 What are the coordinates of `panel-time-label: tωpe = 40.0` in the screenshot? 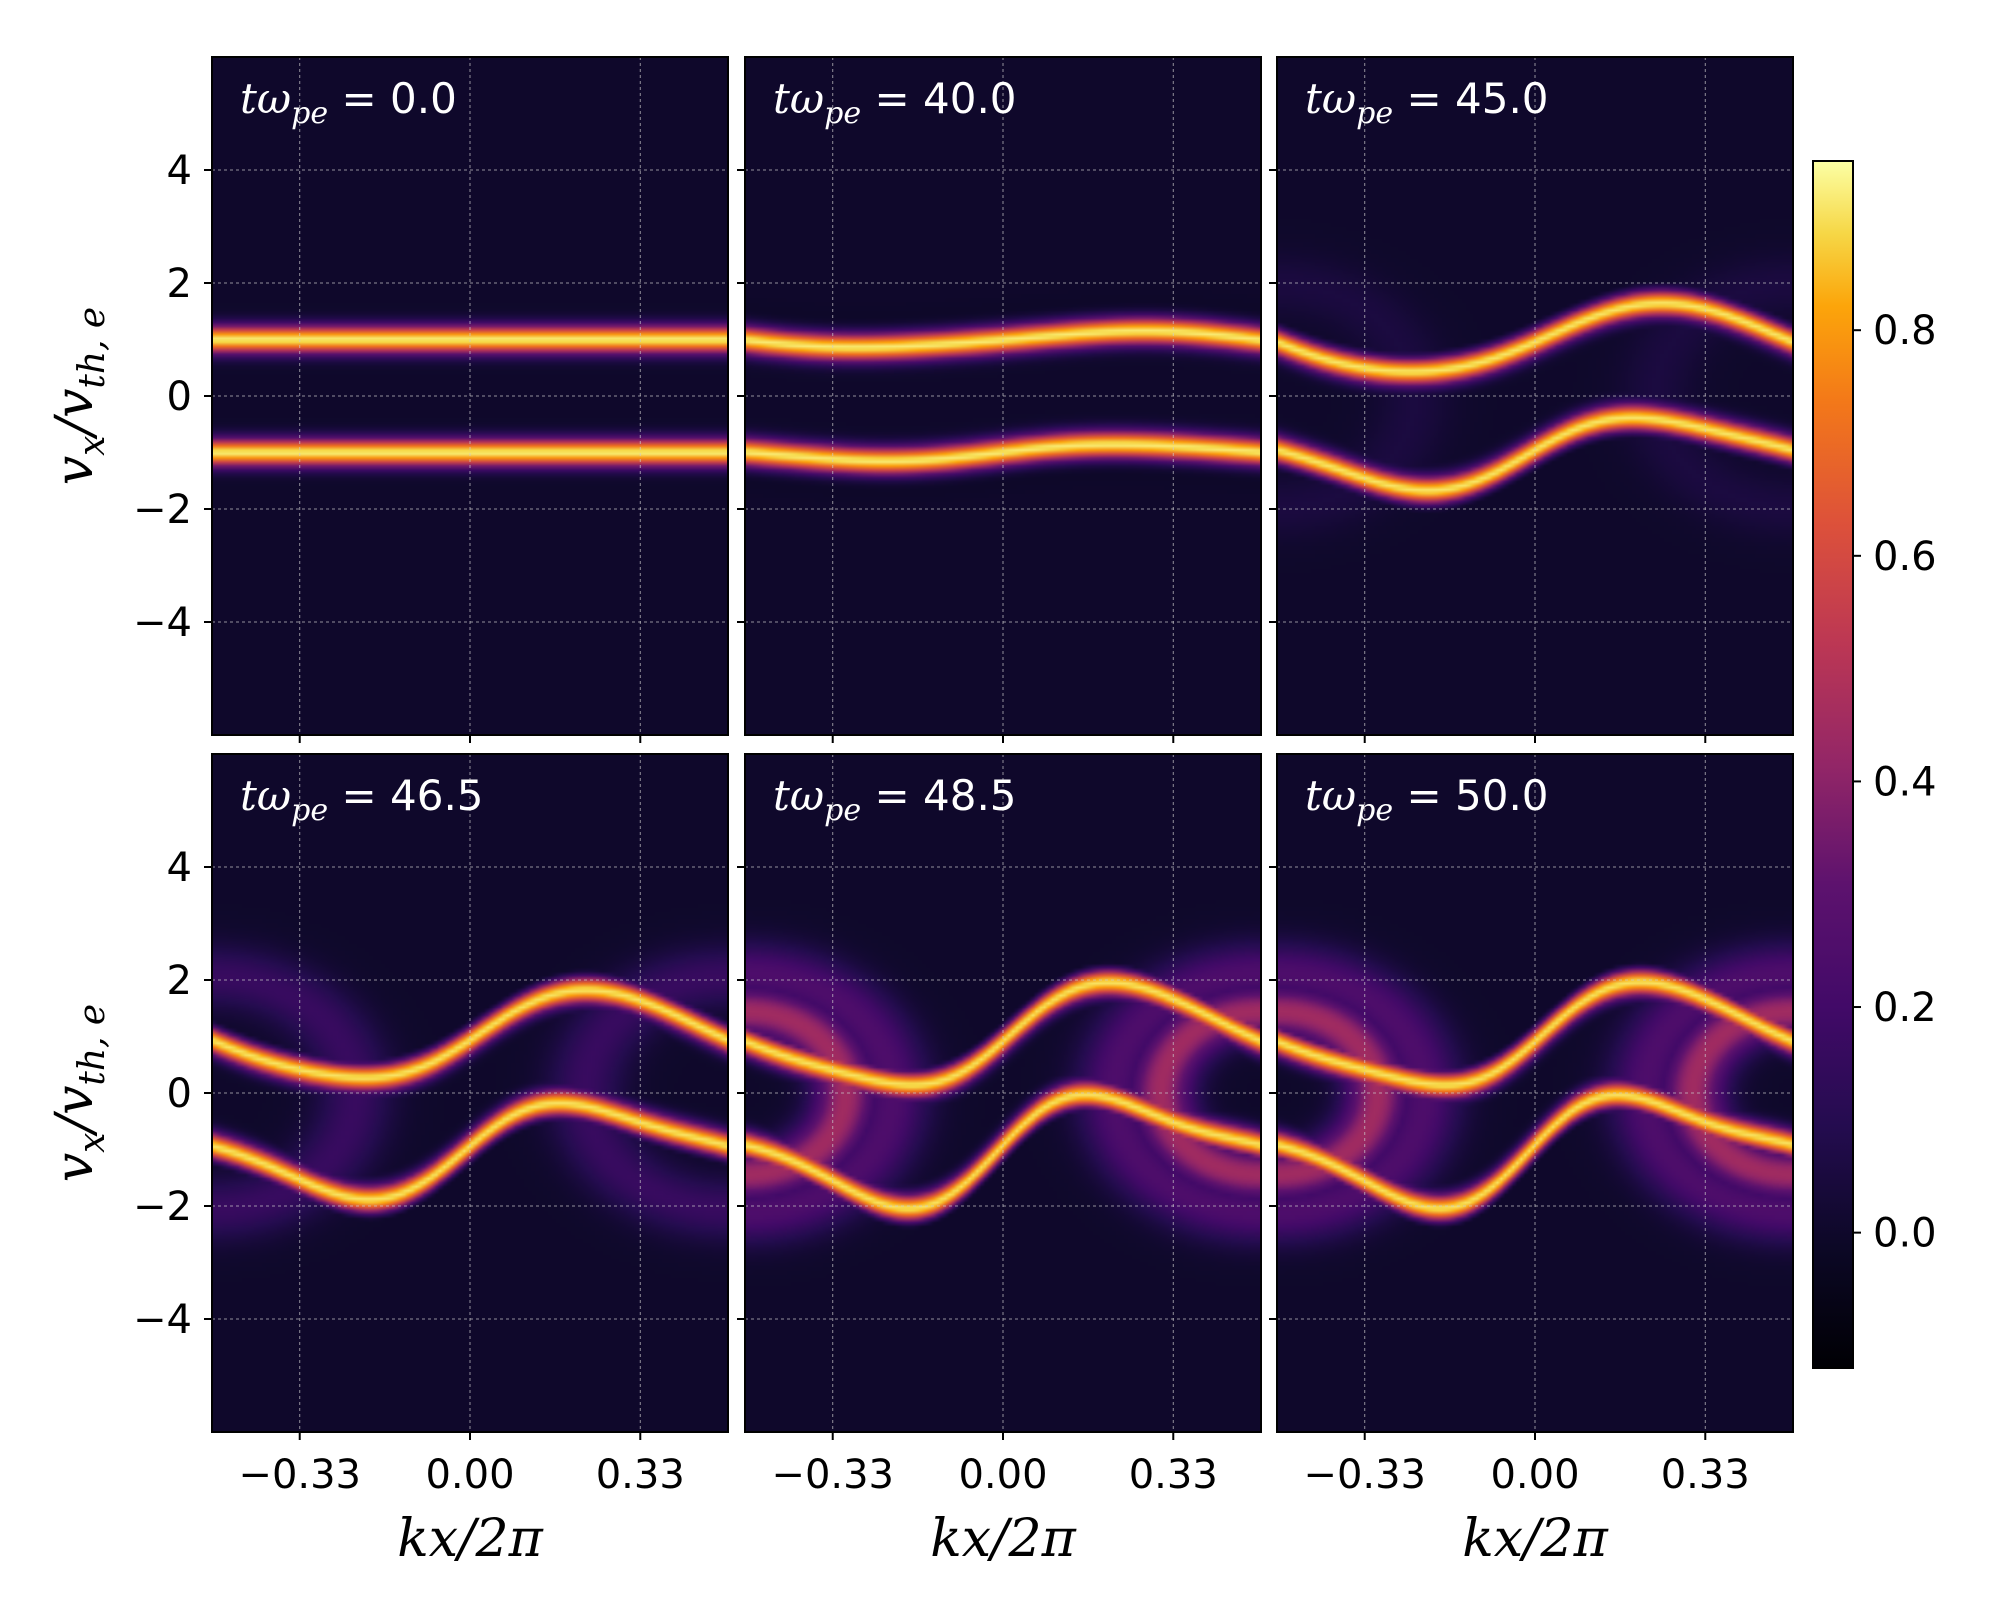 It's located at (895, 102).